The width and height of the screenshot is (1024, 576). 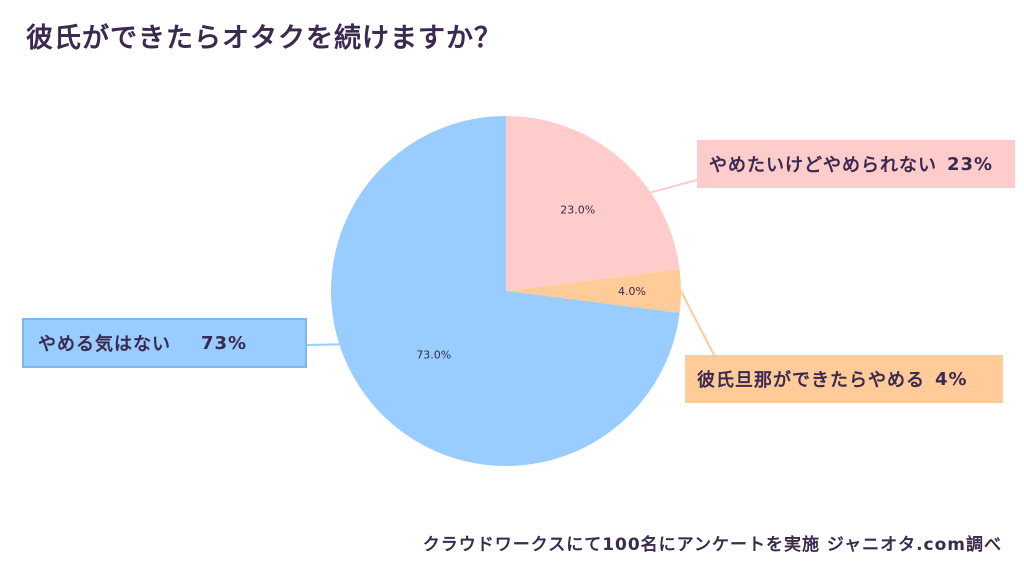 What do you see at coordinates (811, 380) in the screenshot?
I see `legend-label-quit-when-dating: 彼氏旦那ができたらやめる` at bounding box center [811, 380].